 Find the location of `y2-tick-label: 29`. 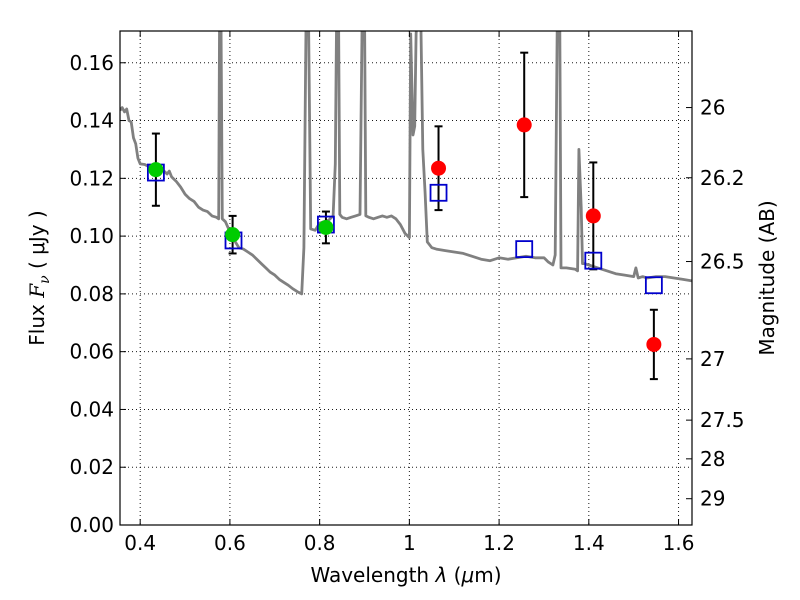

y2-tick-label: 29 is located at coordinates (712, 499).